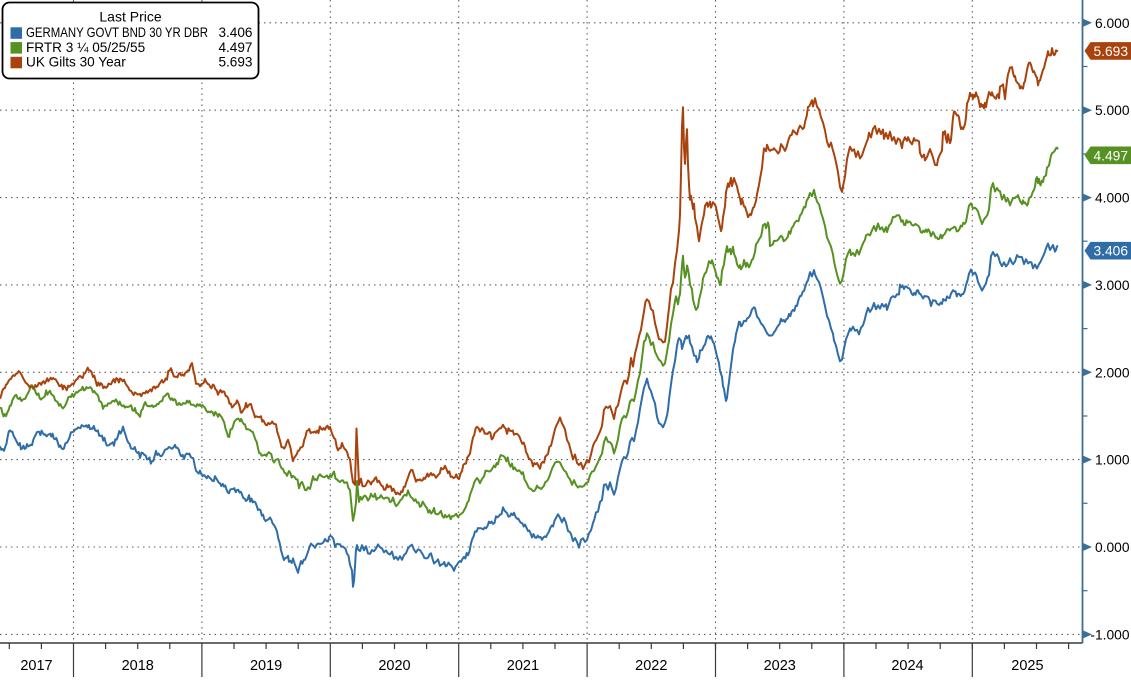 This screenshot has height=682, width=1131. What do you see at coordinates (266, 666) in the screenshot?
I see `svg-text: 2019` at bounding box center [266, 666].